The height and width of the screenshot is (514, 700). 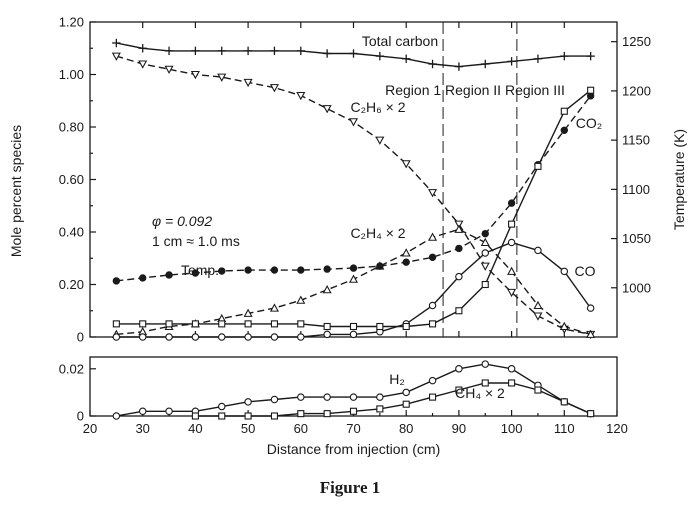 I want to click on x-tick-label: 20, so click(x=90, y=428).